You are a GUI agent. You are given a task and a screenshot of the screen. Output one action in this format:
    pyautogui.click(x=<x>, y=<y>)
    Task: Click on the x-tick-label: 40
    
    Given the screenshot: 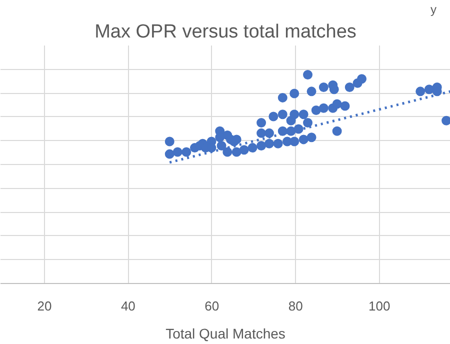 What is the action you would take?
    pyautogui.click(x=128, y=306)
    